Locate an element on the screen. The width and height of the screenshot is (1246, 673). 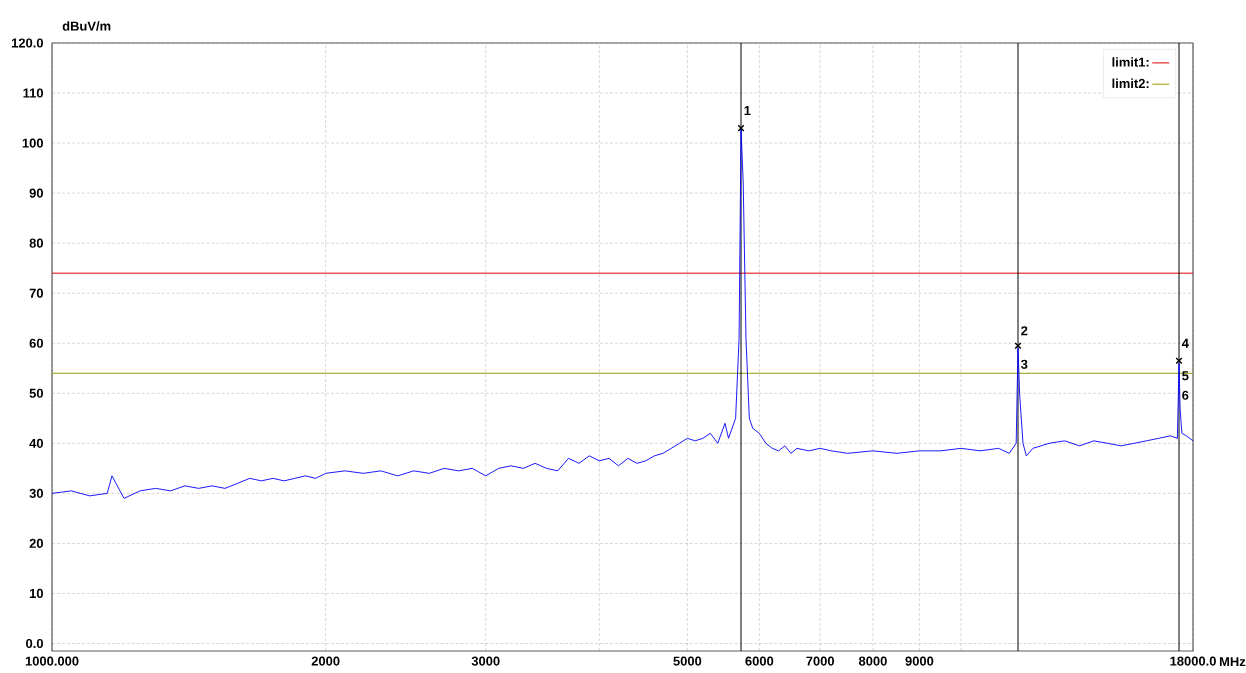
annotation: 2 is located at coordinates (1024, 331).